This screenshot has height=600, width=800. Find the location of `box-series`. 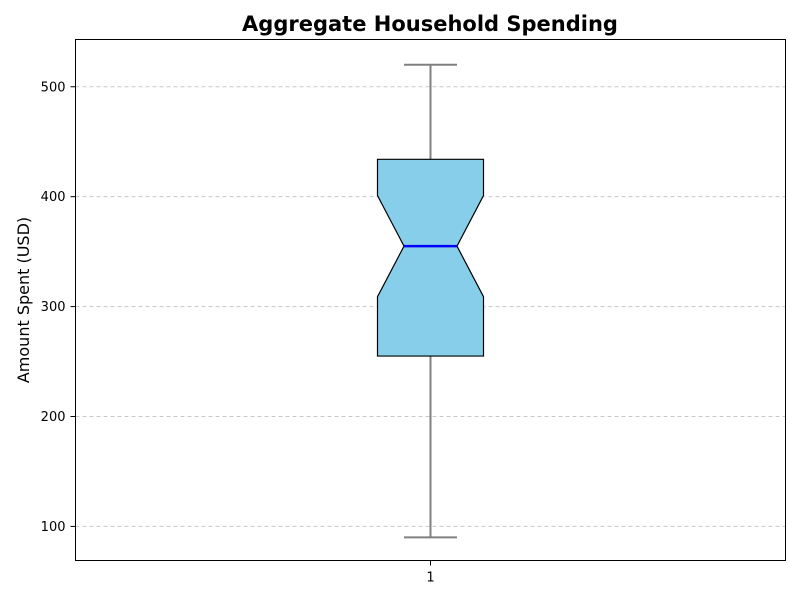

box-series is located at coordinates (430, 301).